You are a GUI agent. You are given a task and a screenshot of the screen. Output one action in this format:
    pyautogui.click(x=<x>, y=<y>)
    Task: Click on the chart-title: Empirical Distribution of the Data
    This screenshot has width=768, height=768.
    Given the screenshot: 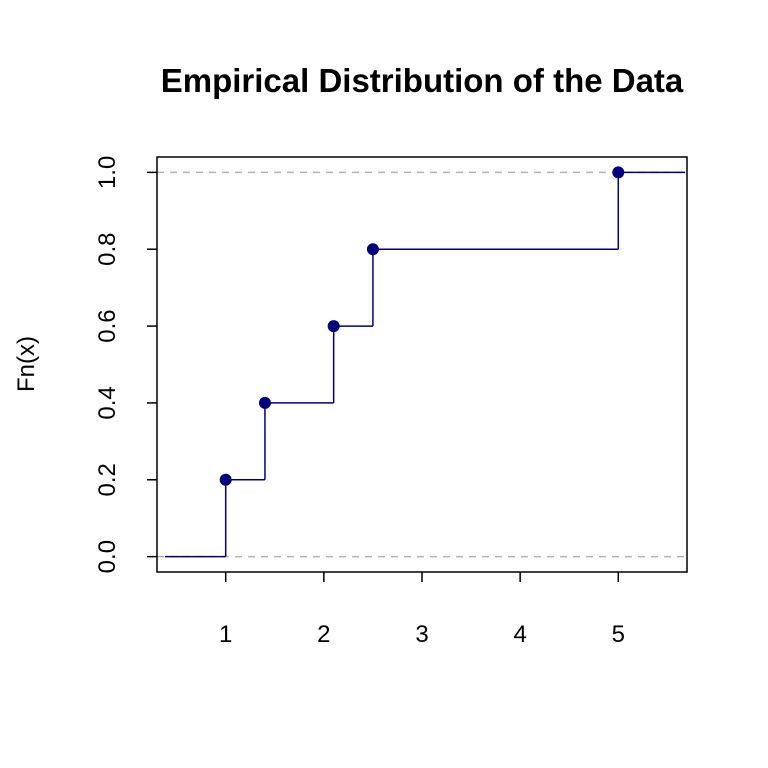 What is the action you would take?
    pyautogui.click(x=422, y=80)
    